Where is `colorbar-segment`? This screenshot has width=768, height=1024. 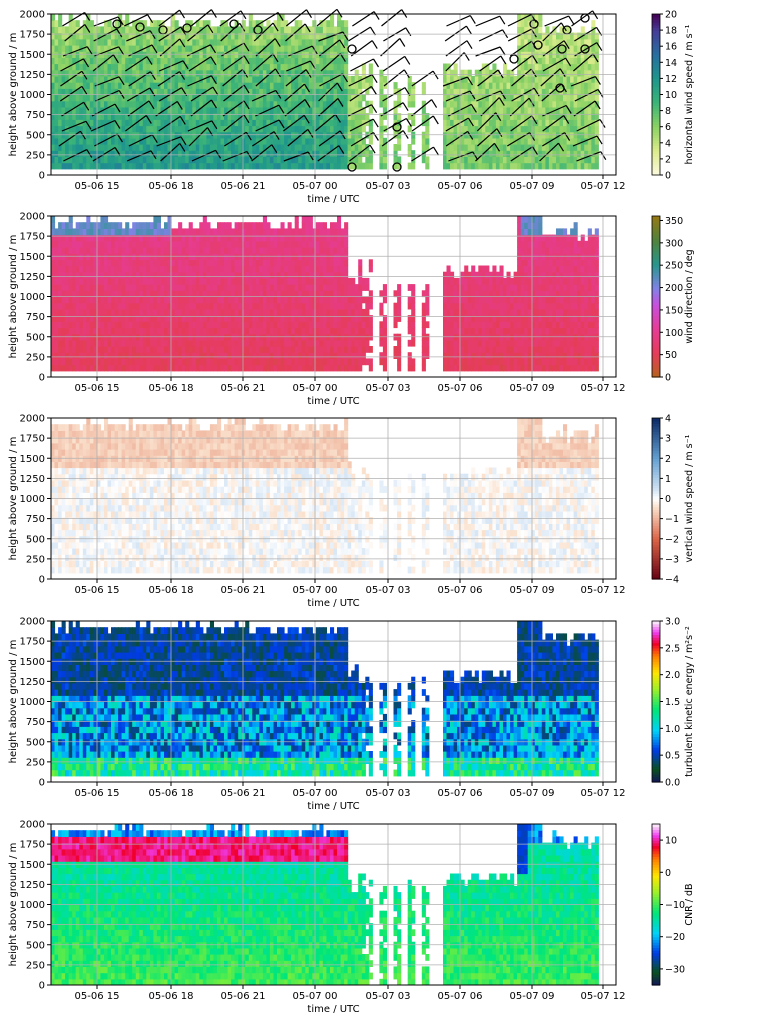 colorbar-segment is located at coordinates (656, 150).